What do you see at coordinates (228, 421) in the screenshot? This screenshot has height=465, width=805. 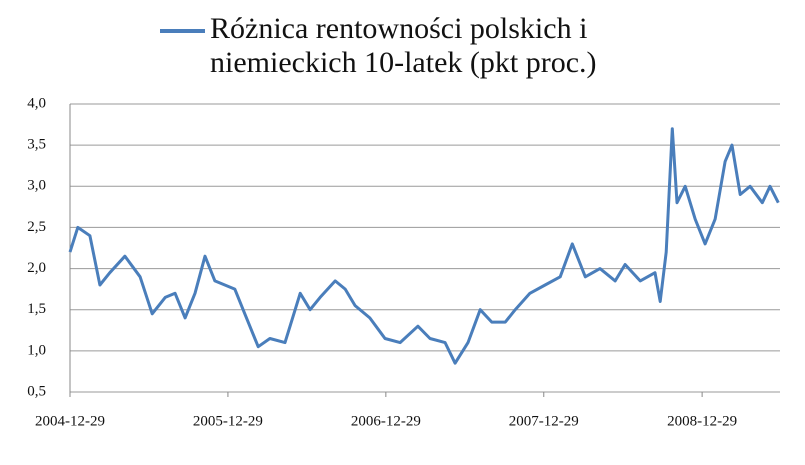 I see `x-tick-label: 2005-12-29` at bounding box center [228, 421].